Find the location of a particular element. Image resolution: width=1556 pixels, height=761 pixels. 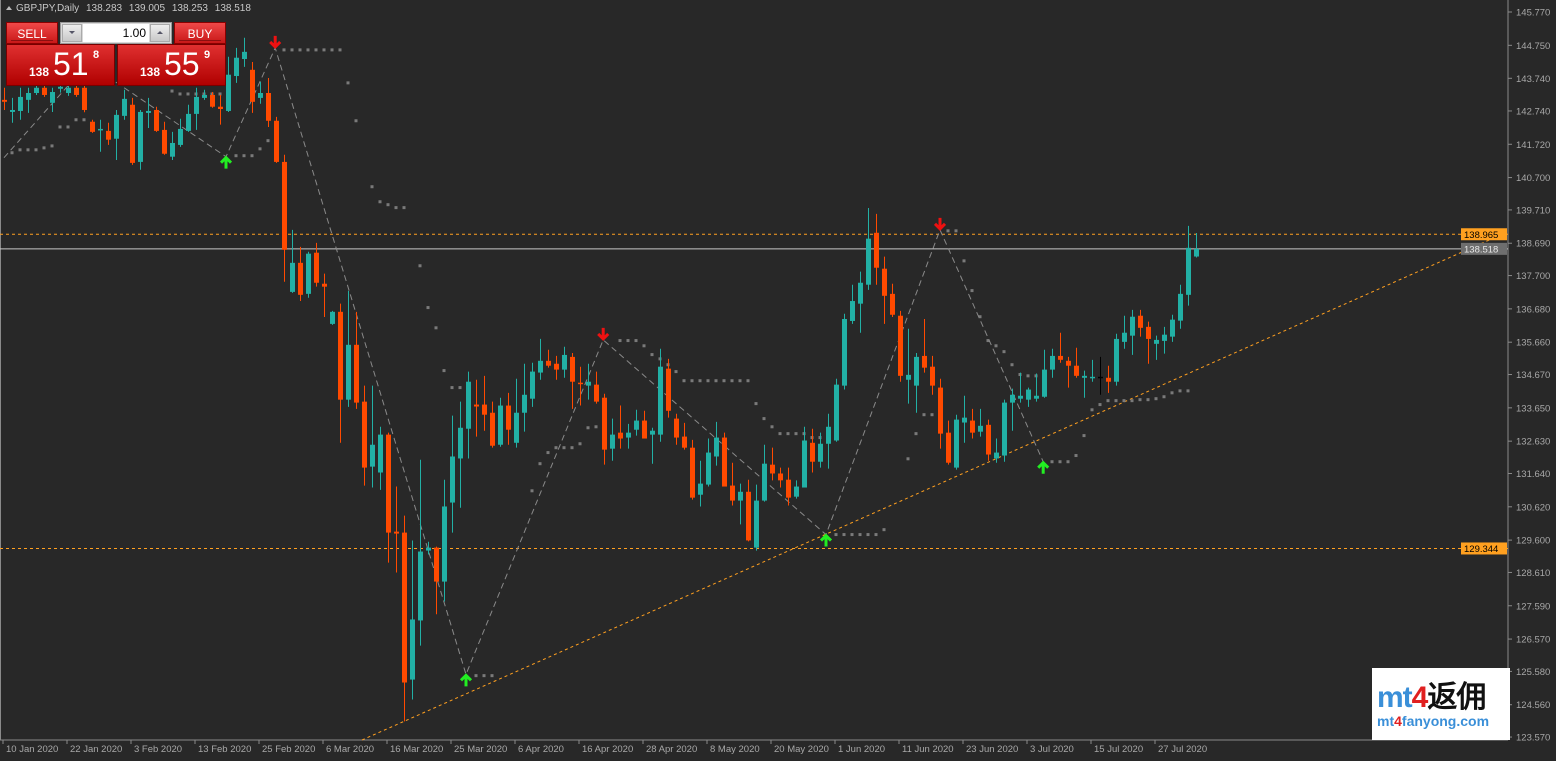

ohlc-high: 139.005 is located at coordinates (147, 8).